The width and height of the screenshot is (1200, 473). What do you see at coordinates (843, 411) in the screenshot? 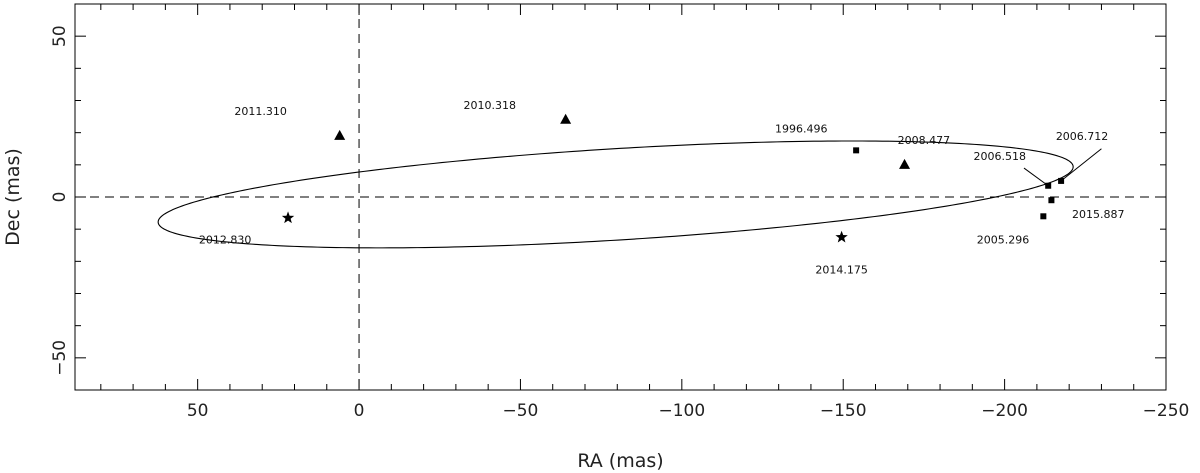
I see `x-tick-label: −150` at bounding box center [843, 411].